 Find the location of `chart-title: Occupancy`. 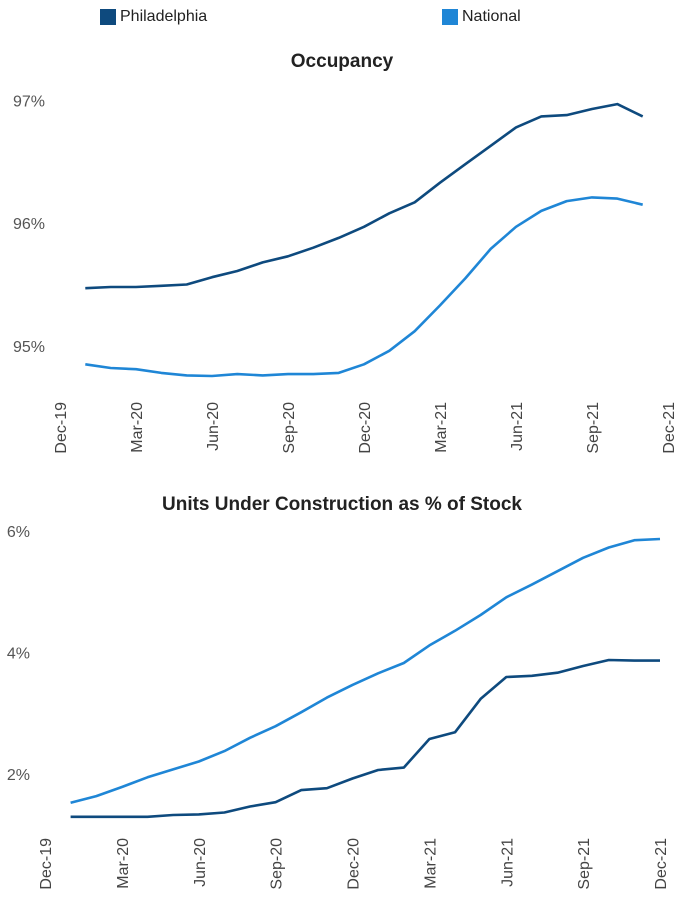

chart-title: Occupancy is located at coordinates (342, 61).